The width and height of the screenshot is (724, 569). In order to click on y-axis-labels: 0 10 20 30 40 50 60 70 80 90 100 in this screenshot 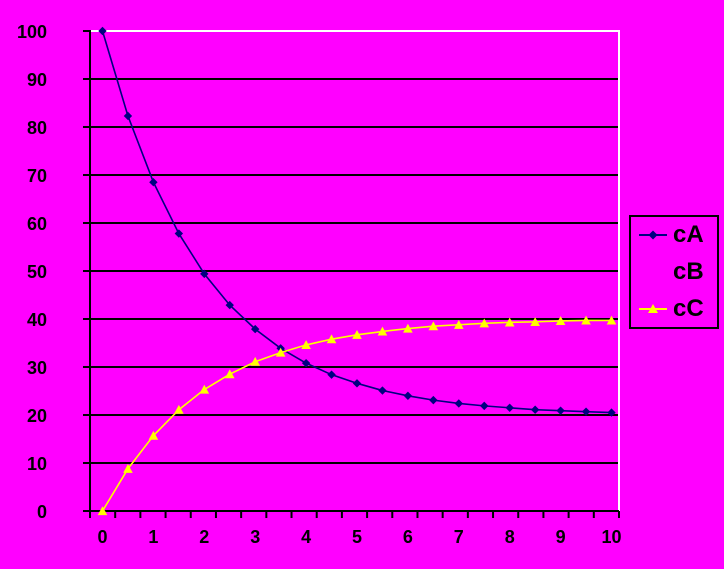, I will do `click(32, 272)`.